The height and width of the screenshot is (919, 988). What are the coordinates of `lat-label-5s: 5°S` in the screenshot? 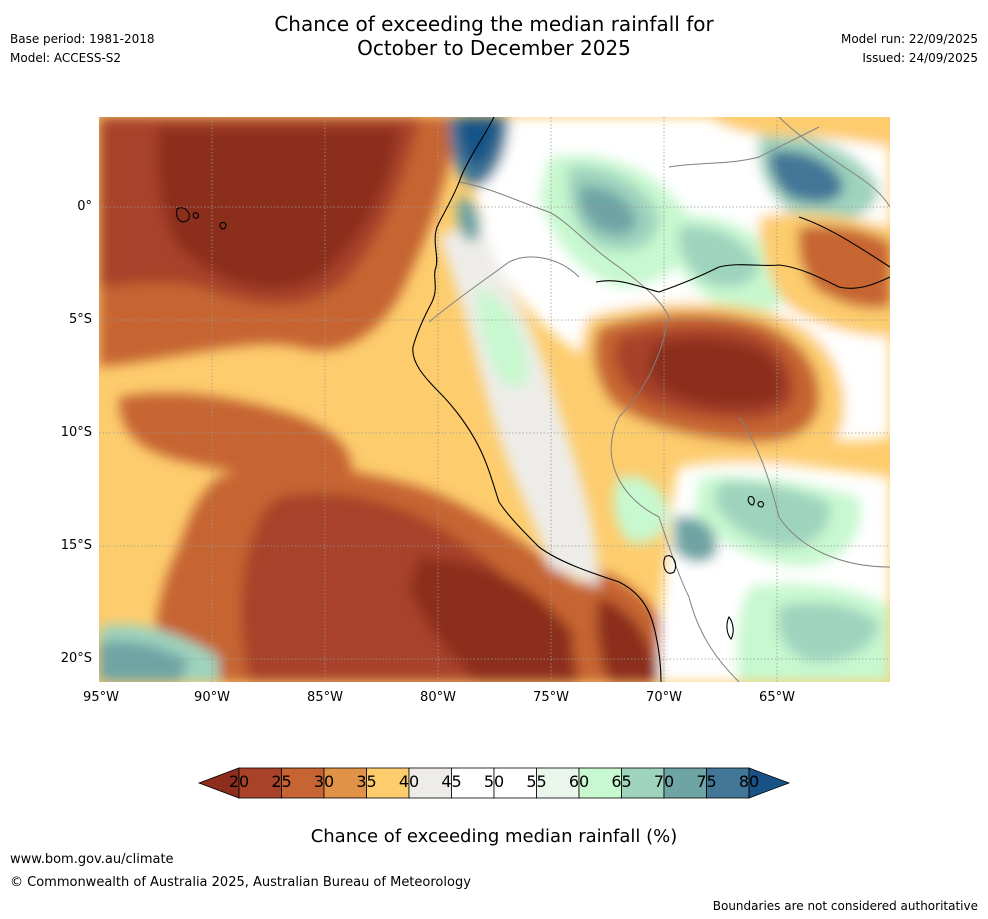 It's located at (80, 319).